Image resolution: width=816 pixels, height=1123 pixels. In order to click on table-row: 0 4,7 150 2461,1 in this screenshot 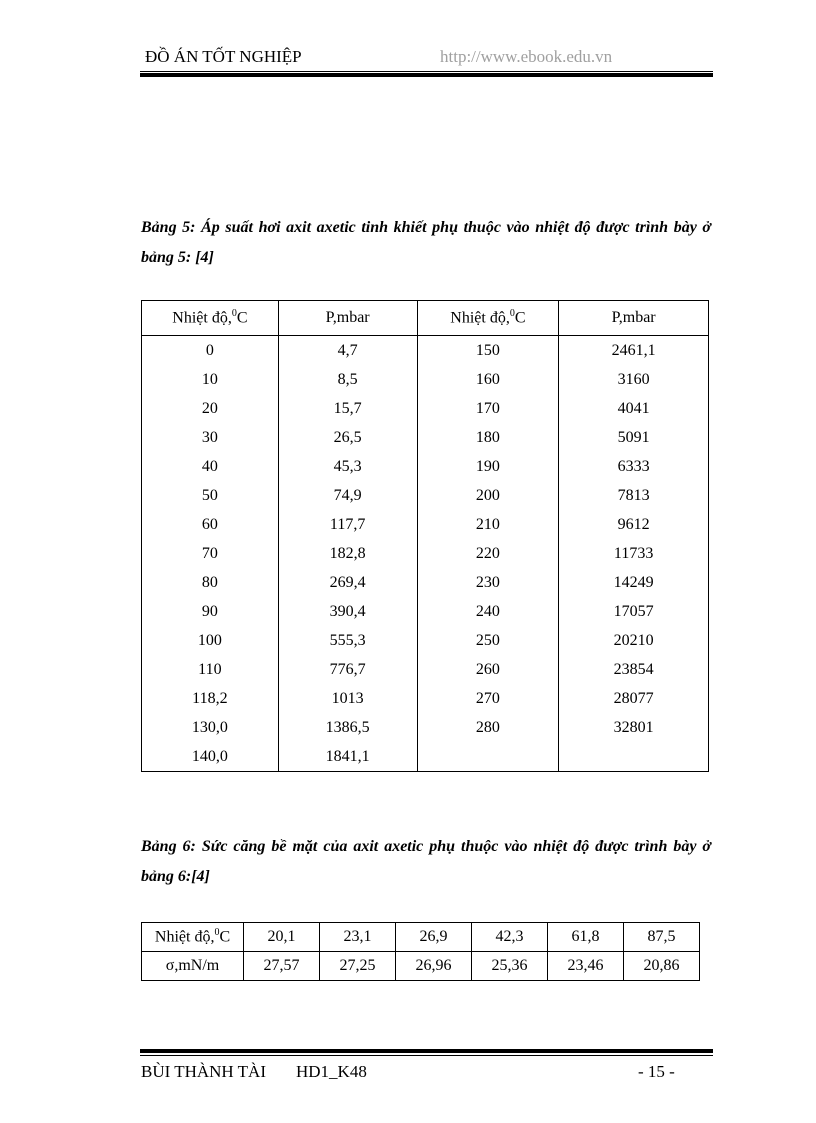, I will do `click(425, 350)`.